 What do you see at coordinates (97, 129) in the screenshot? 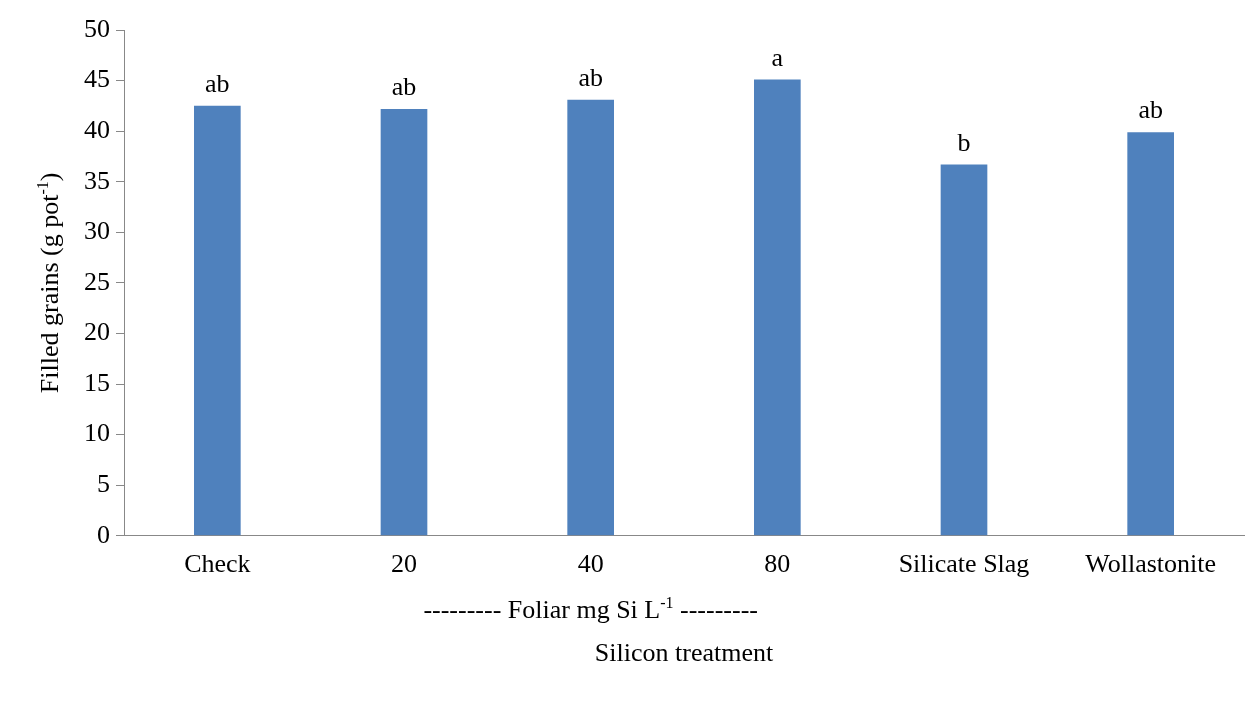
I see `y-tick-label: 40` at bounding box center [97, 129].